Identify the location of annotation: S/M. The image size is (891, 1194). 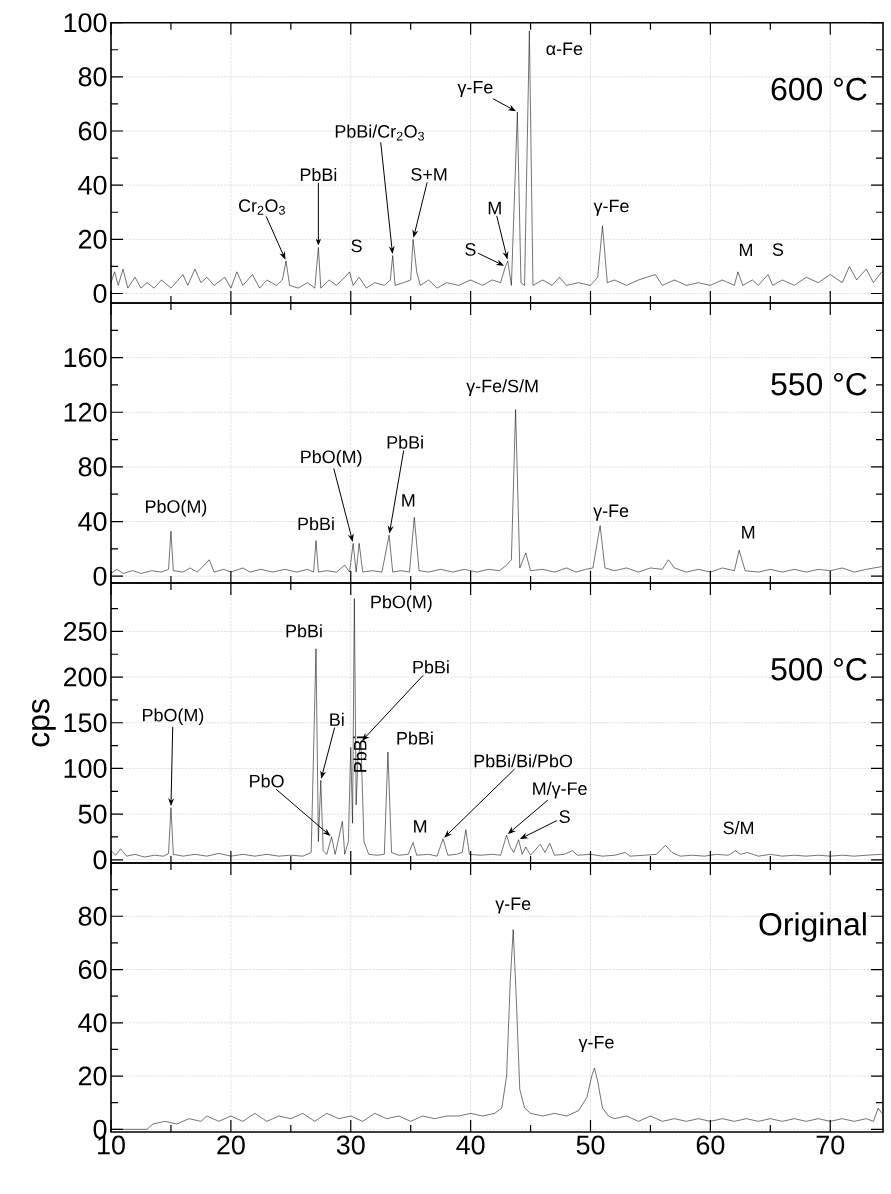
(738, 828).